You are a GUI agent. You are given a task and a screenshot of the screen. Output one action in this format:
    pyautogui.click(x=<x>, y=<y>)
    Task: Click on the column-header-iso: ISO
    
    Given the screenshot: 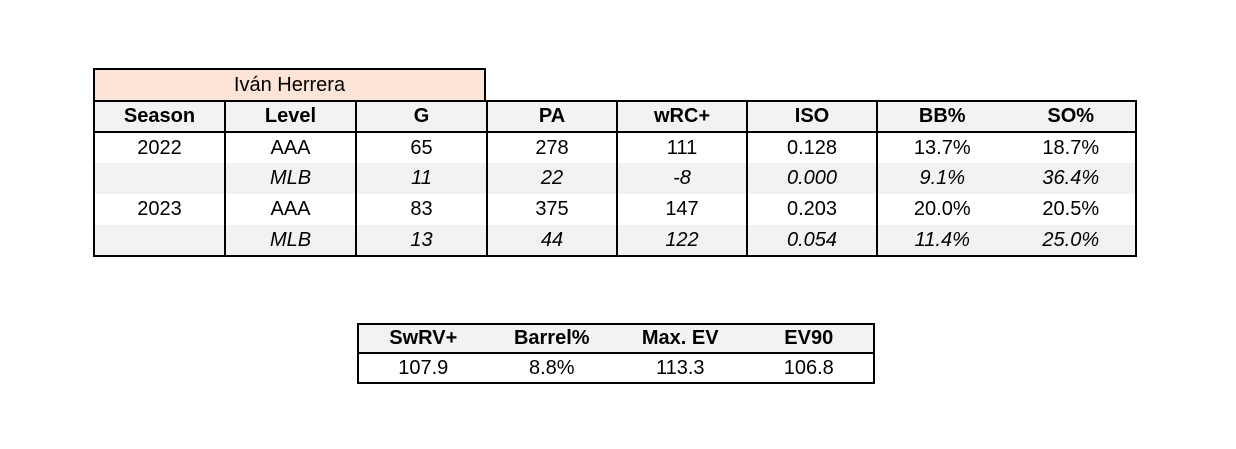 What is the action you would take?
    pyautogui.click(x=812, y=116)
    